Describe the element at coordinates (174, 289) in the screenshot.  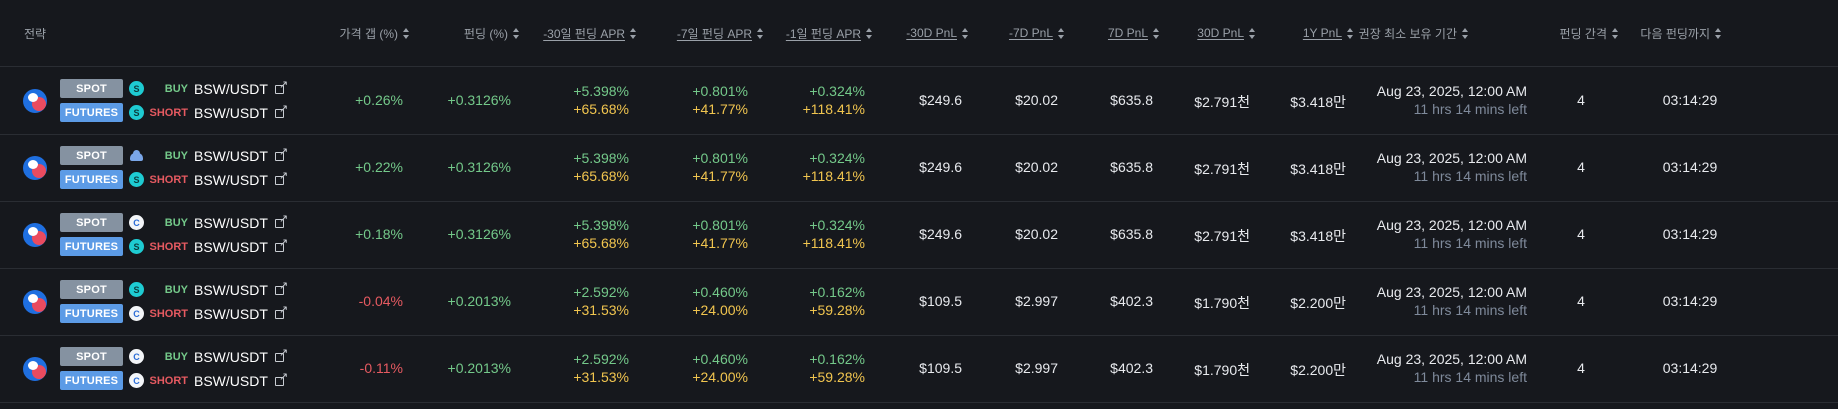
I see `spot-leg: SPOT S BUY BSW/USDT` at that location.